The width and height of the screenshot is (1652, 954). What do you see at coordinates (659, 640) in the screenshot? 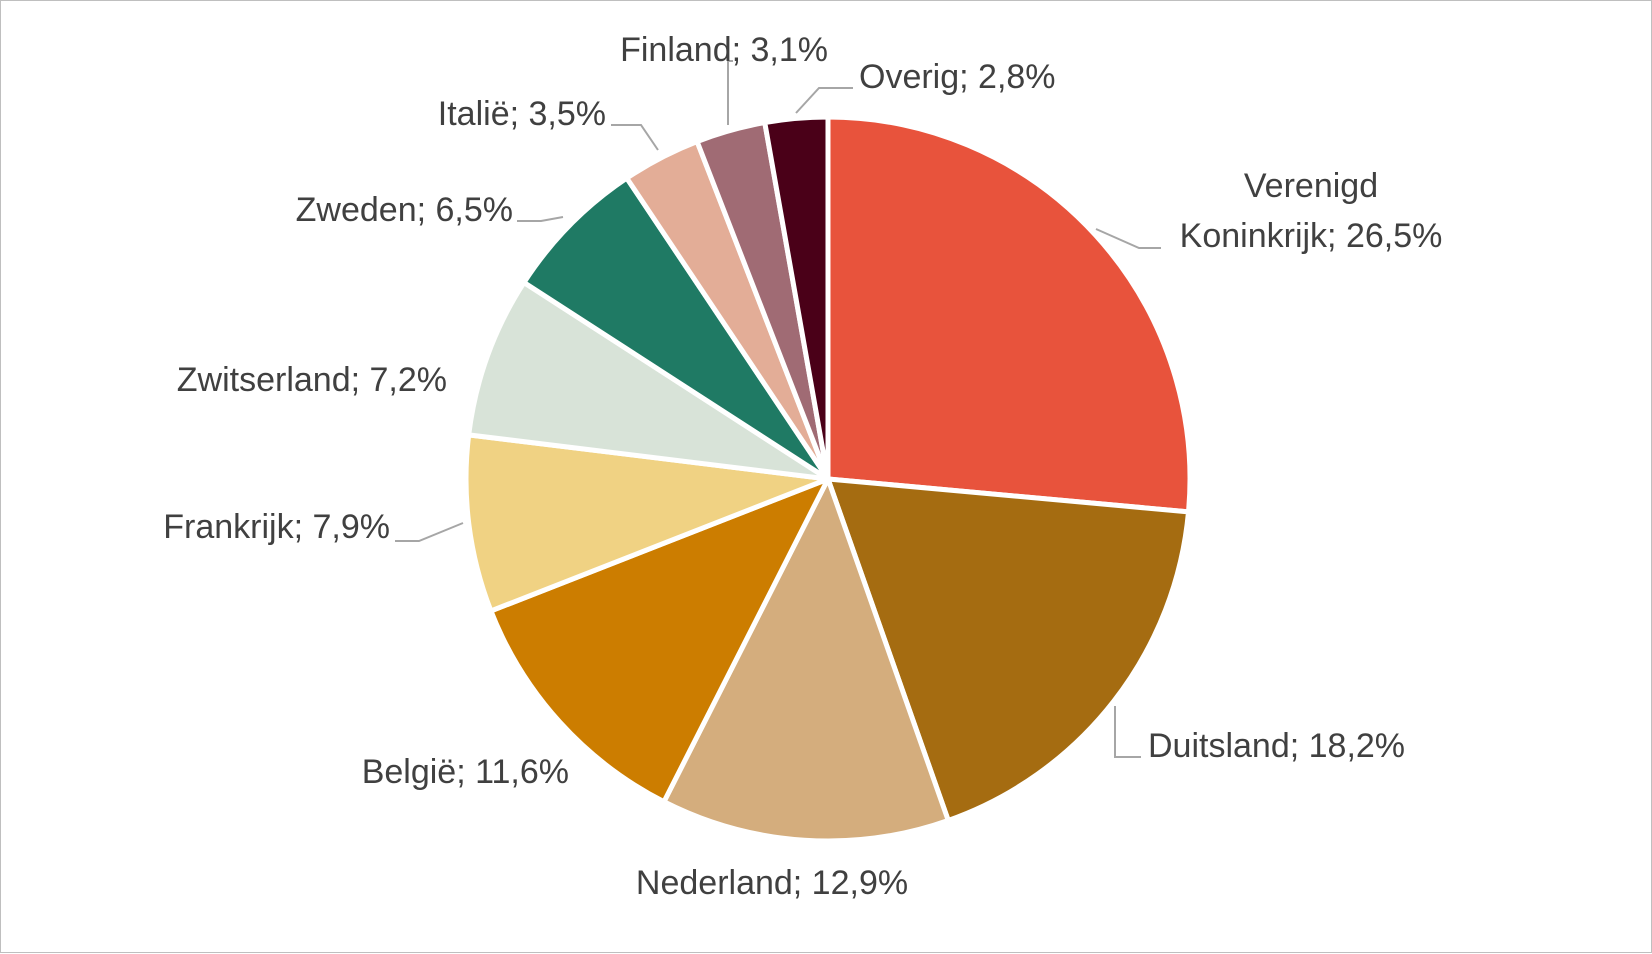
I see `pie-slice-belgië` at bounding box center [659, 640].